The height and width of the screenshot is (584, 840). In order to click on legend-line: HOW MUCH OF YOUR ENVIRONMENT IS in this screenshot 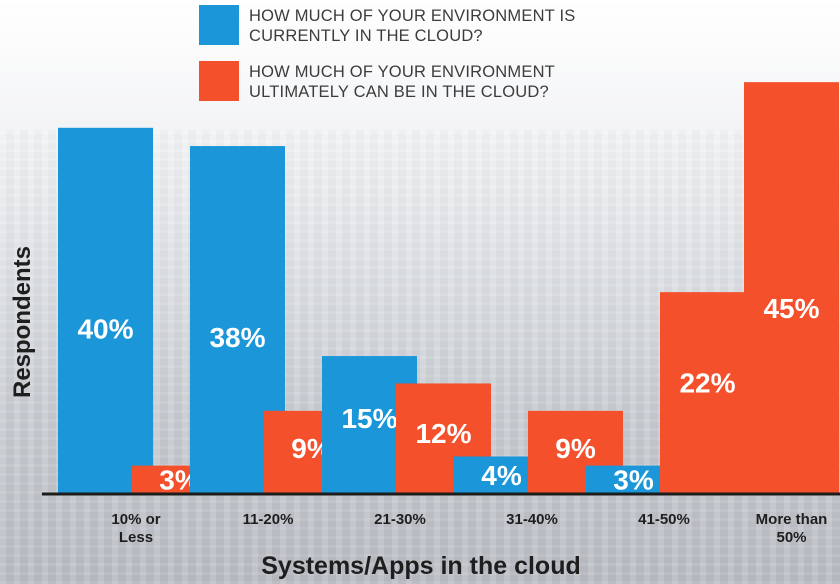, I will do `click(412, 16)`.